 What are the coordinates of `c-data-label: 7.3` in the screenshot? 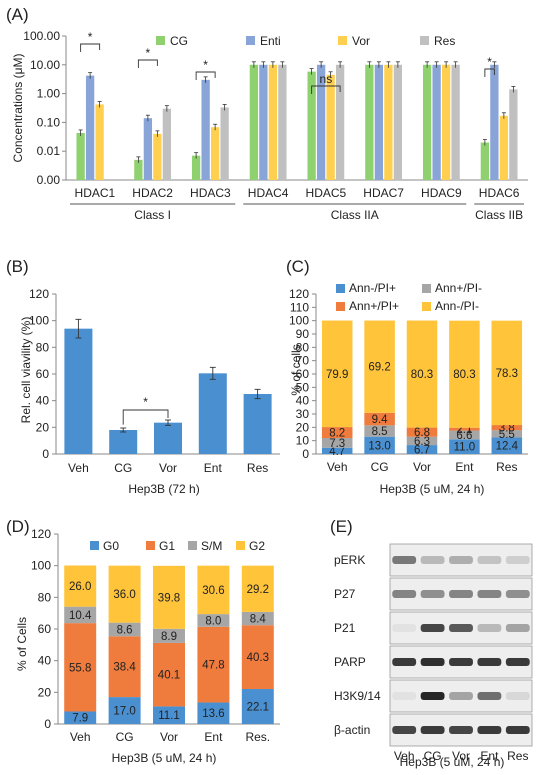 It's located at (337, 444).